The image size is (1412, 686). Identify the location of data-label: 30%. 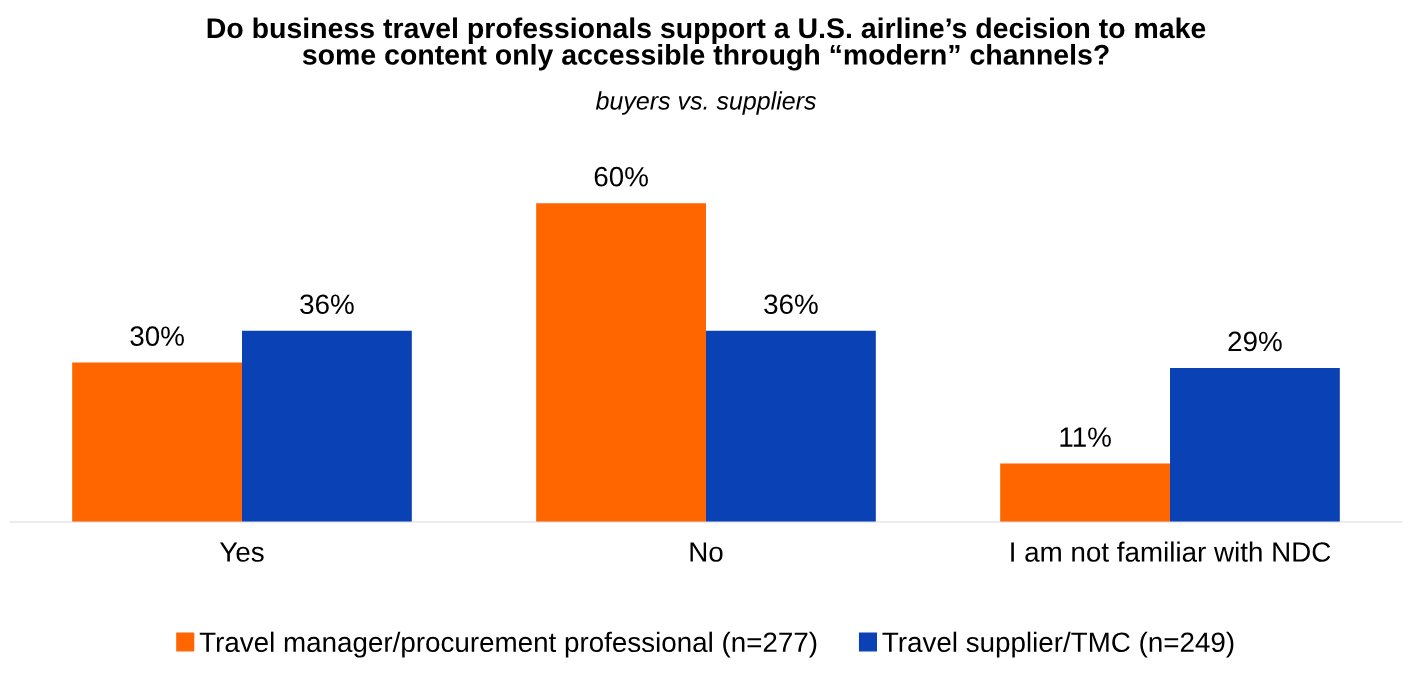
(157, 336).